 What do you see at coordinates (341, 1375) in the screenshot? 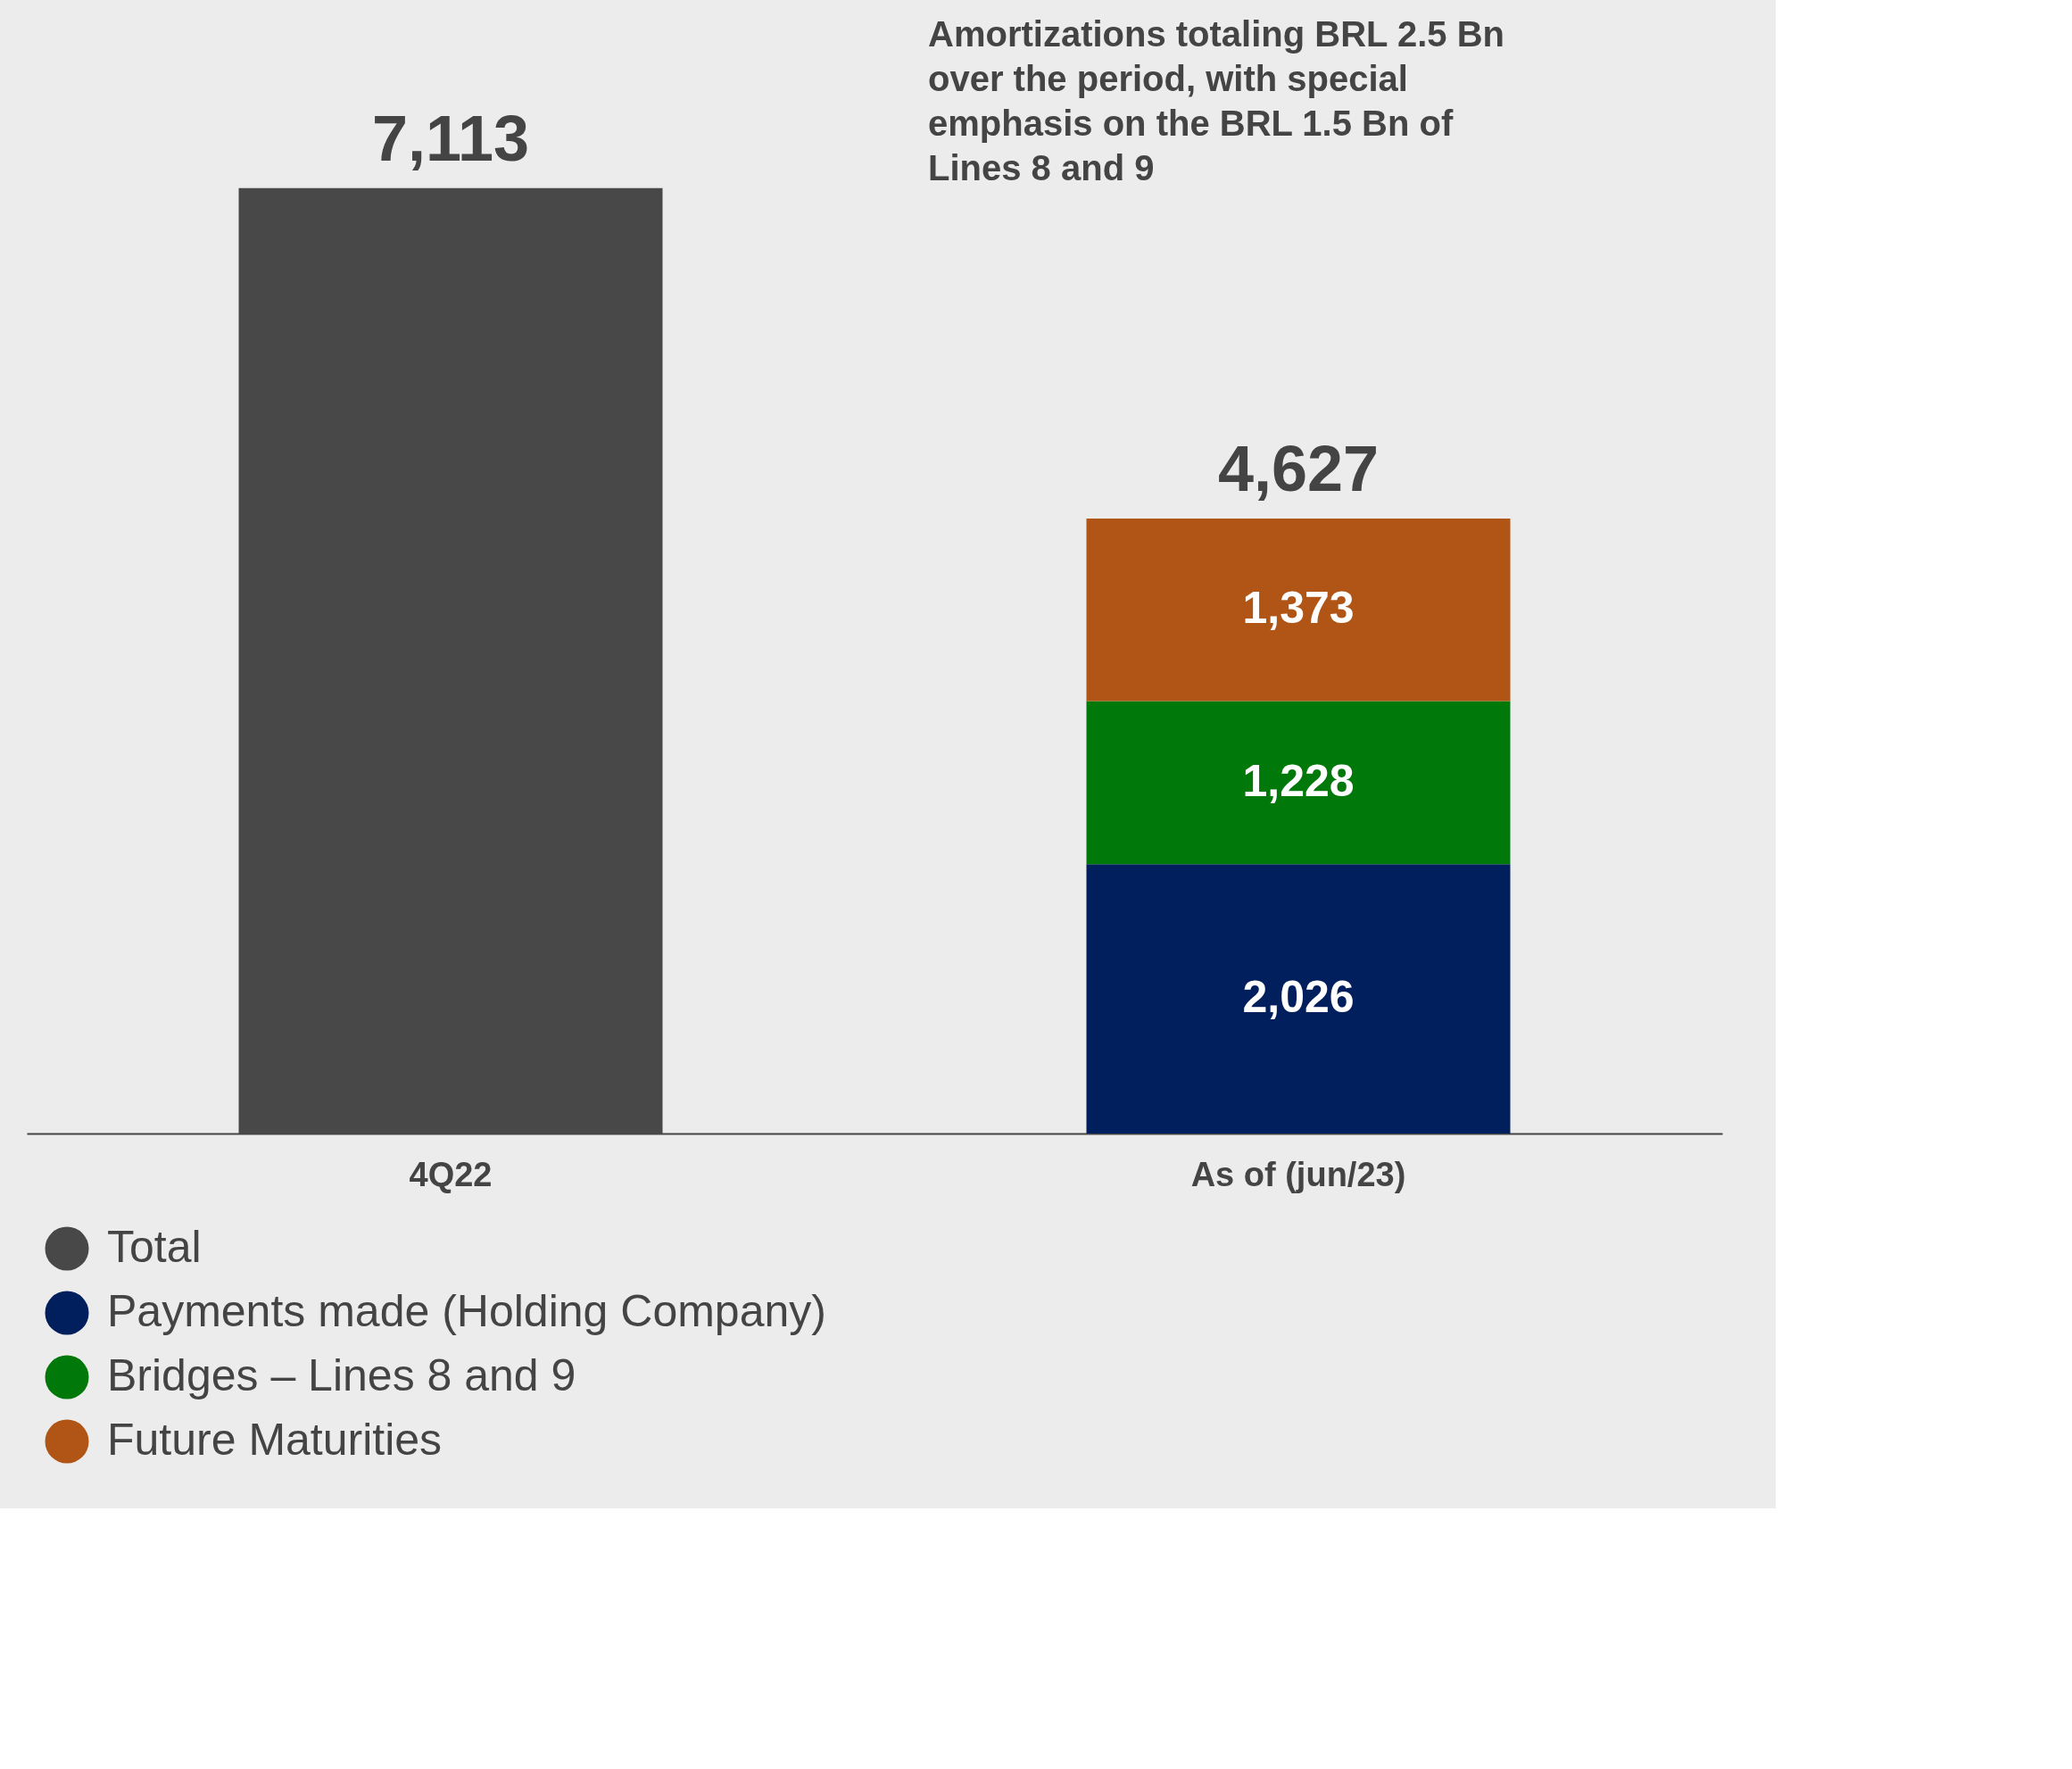
I see `legend-label: Bridges – Lines 8 and 9` at bounding box center [341, 1375].